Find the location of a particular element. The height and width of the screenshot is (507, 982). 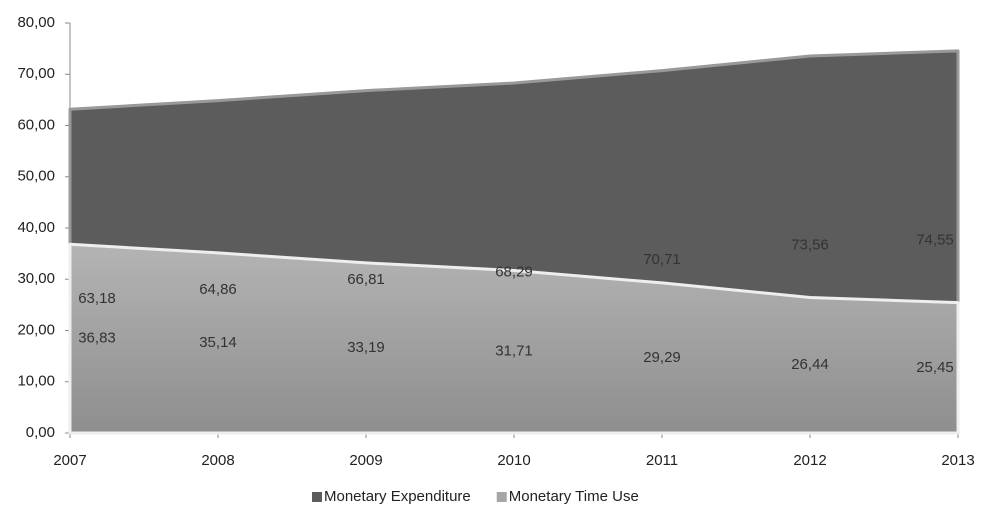

y-tick-label: 60,00 is located at coordinates (36, 124).